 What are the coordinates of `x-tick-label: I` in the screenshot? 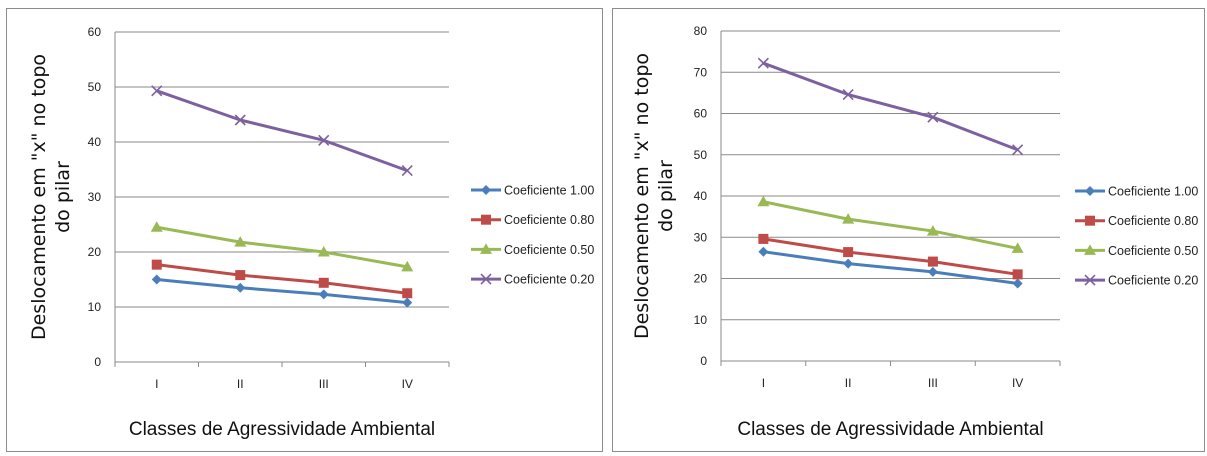 It's located at (763, 383).